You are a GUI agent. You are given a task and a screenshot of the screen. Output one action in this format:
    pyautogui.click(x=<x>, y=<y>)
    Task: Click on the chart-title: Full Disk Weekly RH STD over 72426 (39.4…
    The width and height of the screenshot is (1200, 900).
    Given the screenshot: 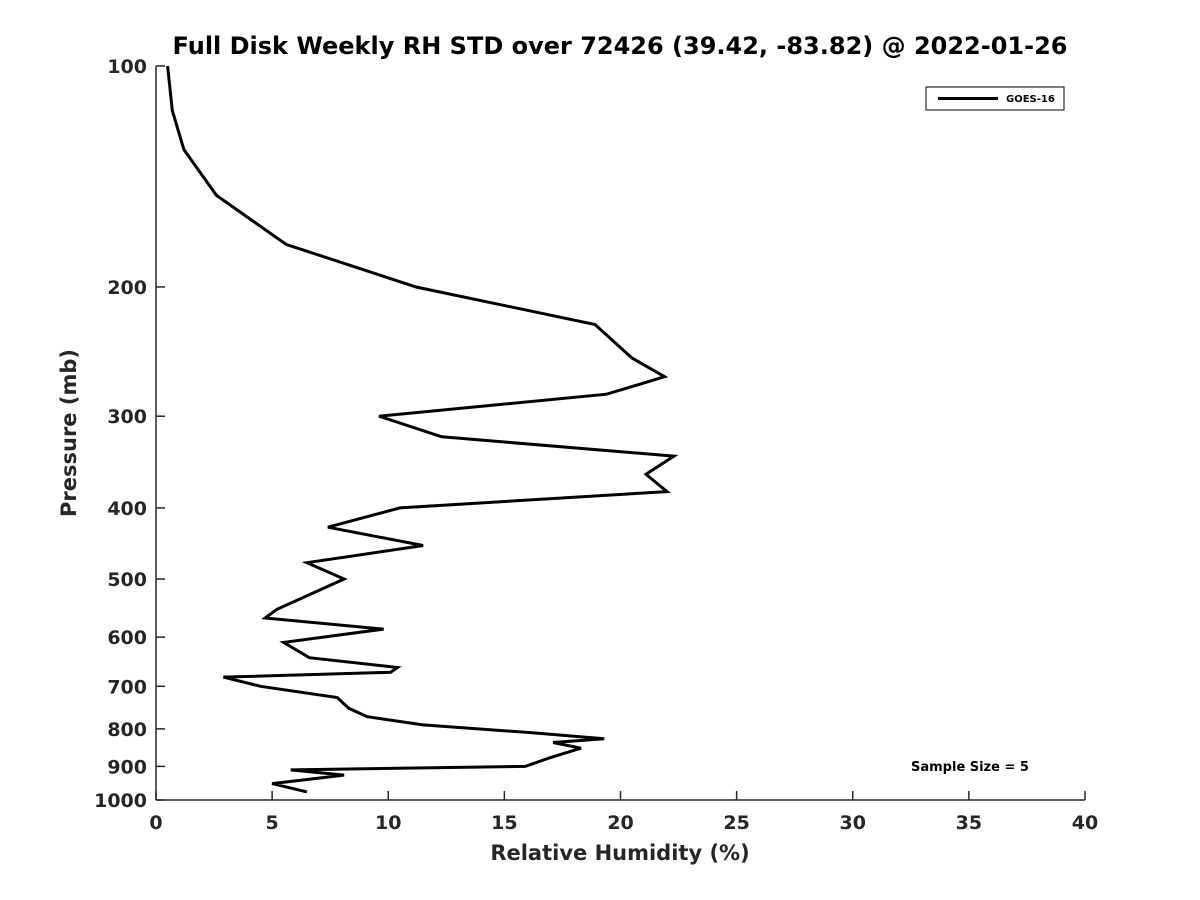 What is the action you would take?
    pyautogui.click(x=620, y=46)
    